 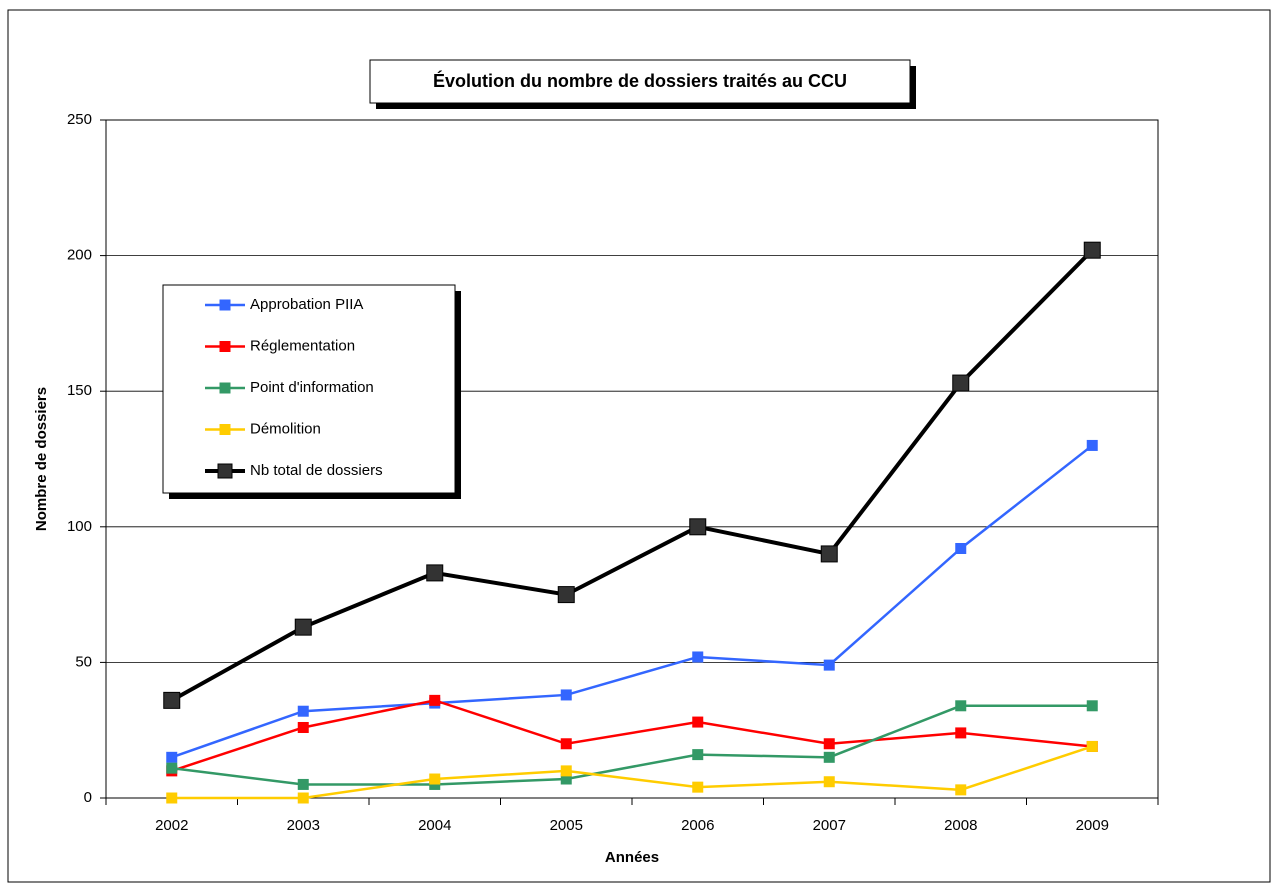 What do you see at coordinates (312, 387) in the screenshot?
I see `legend-label: Point d'information` at bounding box center [312, 387].